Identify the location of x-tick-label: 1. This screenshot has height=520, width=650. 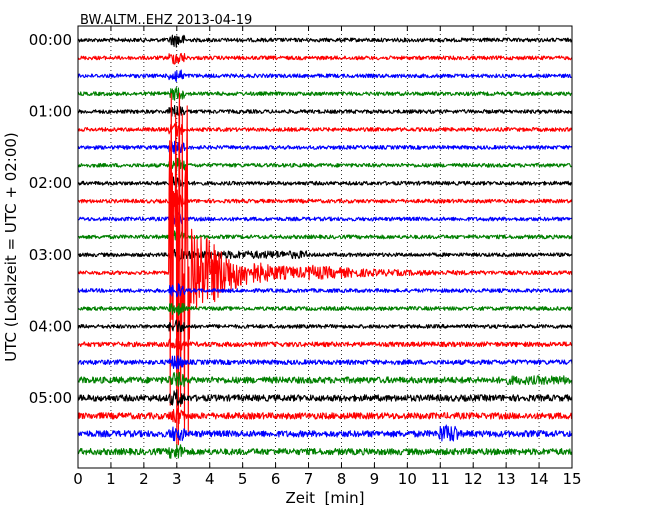
(111, 479).